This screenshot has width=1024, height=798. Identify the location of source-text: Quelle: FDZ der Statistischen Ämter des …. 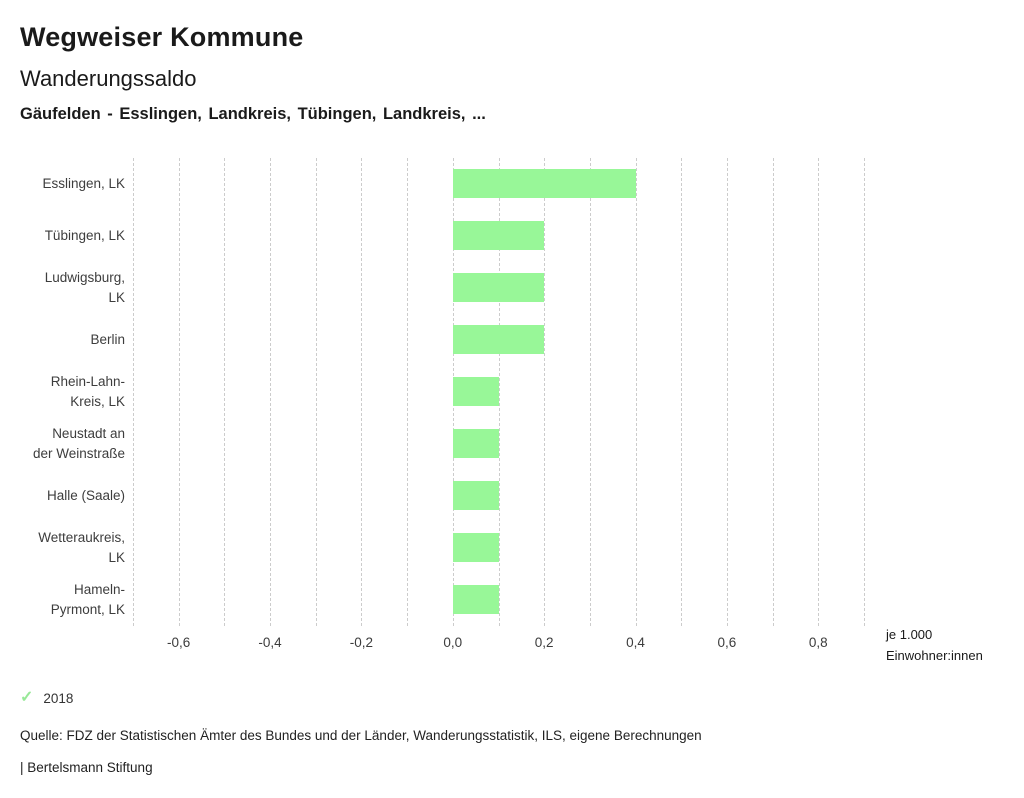
(361, 735).